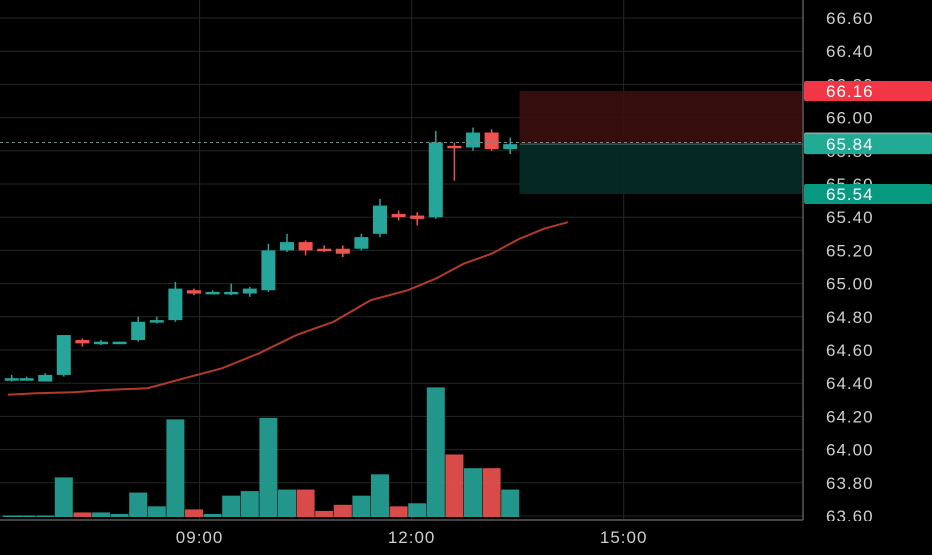  I want to click on price-tick-label: 64.20, so click(850, 416).